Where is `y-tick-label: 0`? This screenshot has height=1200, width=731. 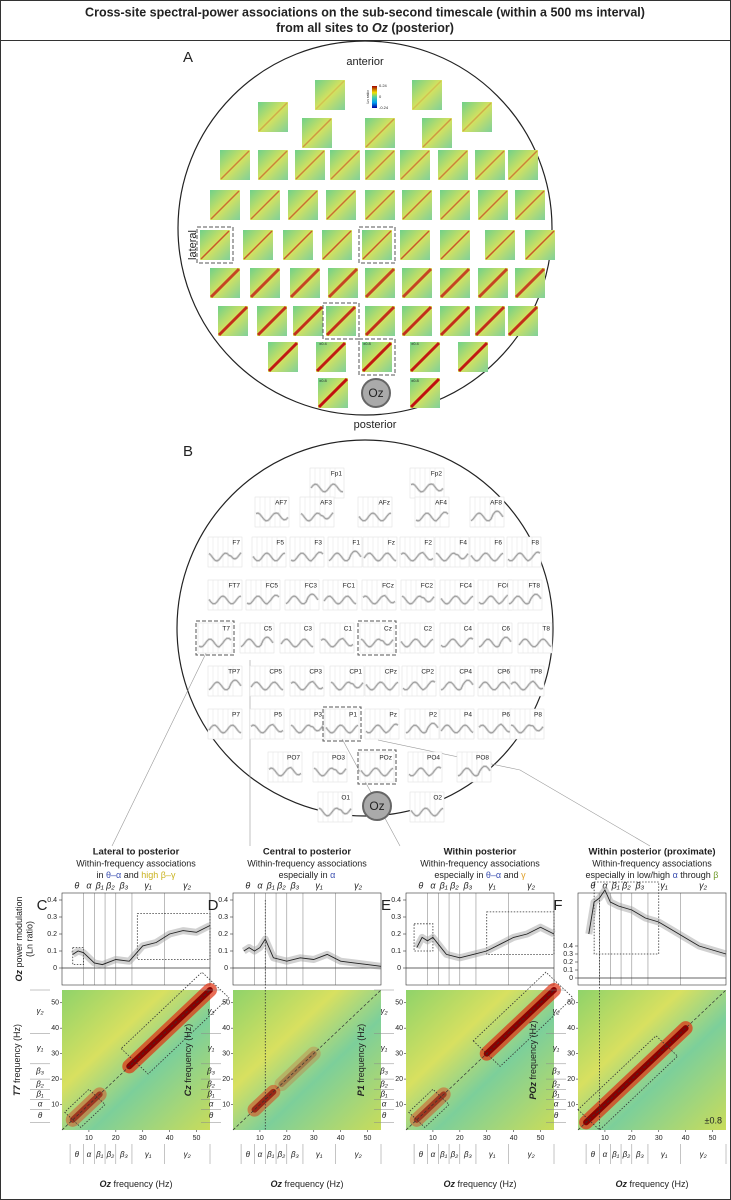
y-tick-label: 0 is located at coordinates (55, 968).